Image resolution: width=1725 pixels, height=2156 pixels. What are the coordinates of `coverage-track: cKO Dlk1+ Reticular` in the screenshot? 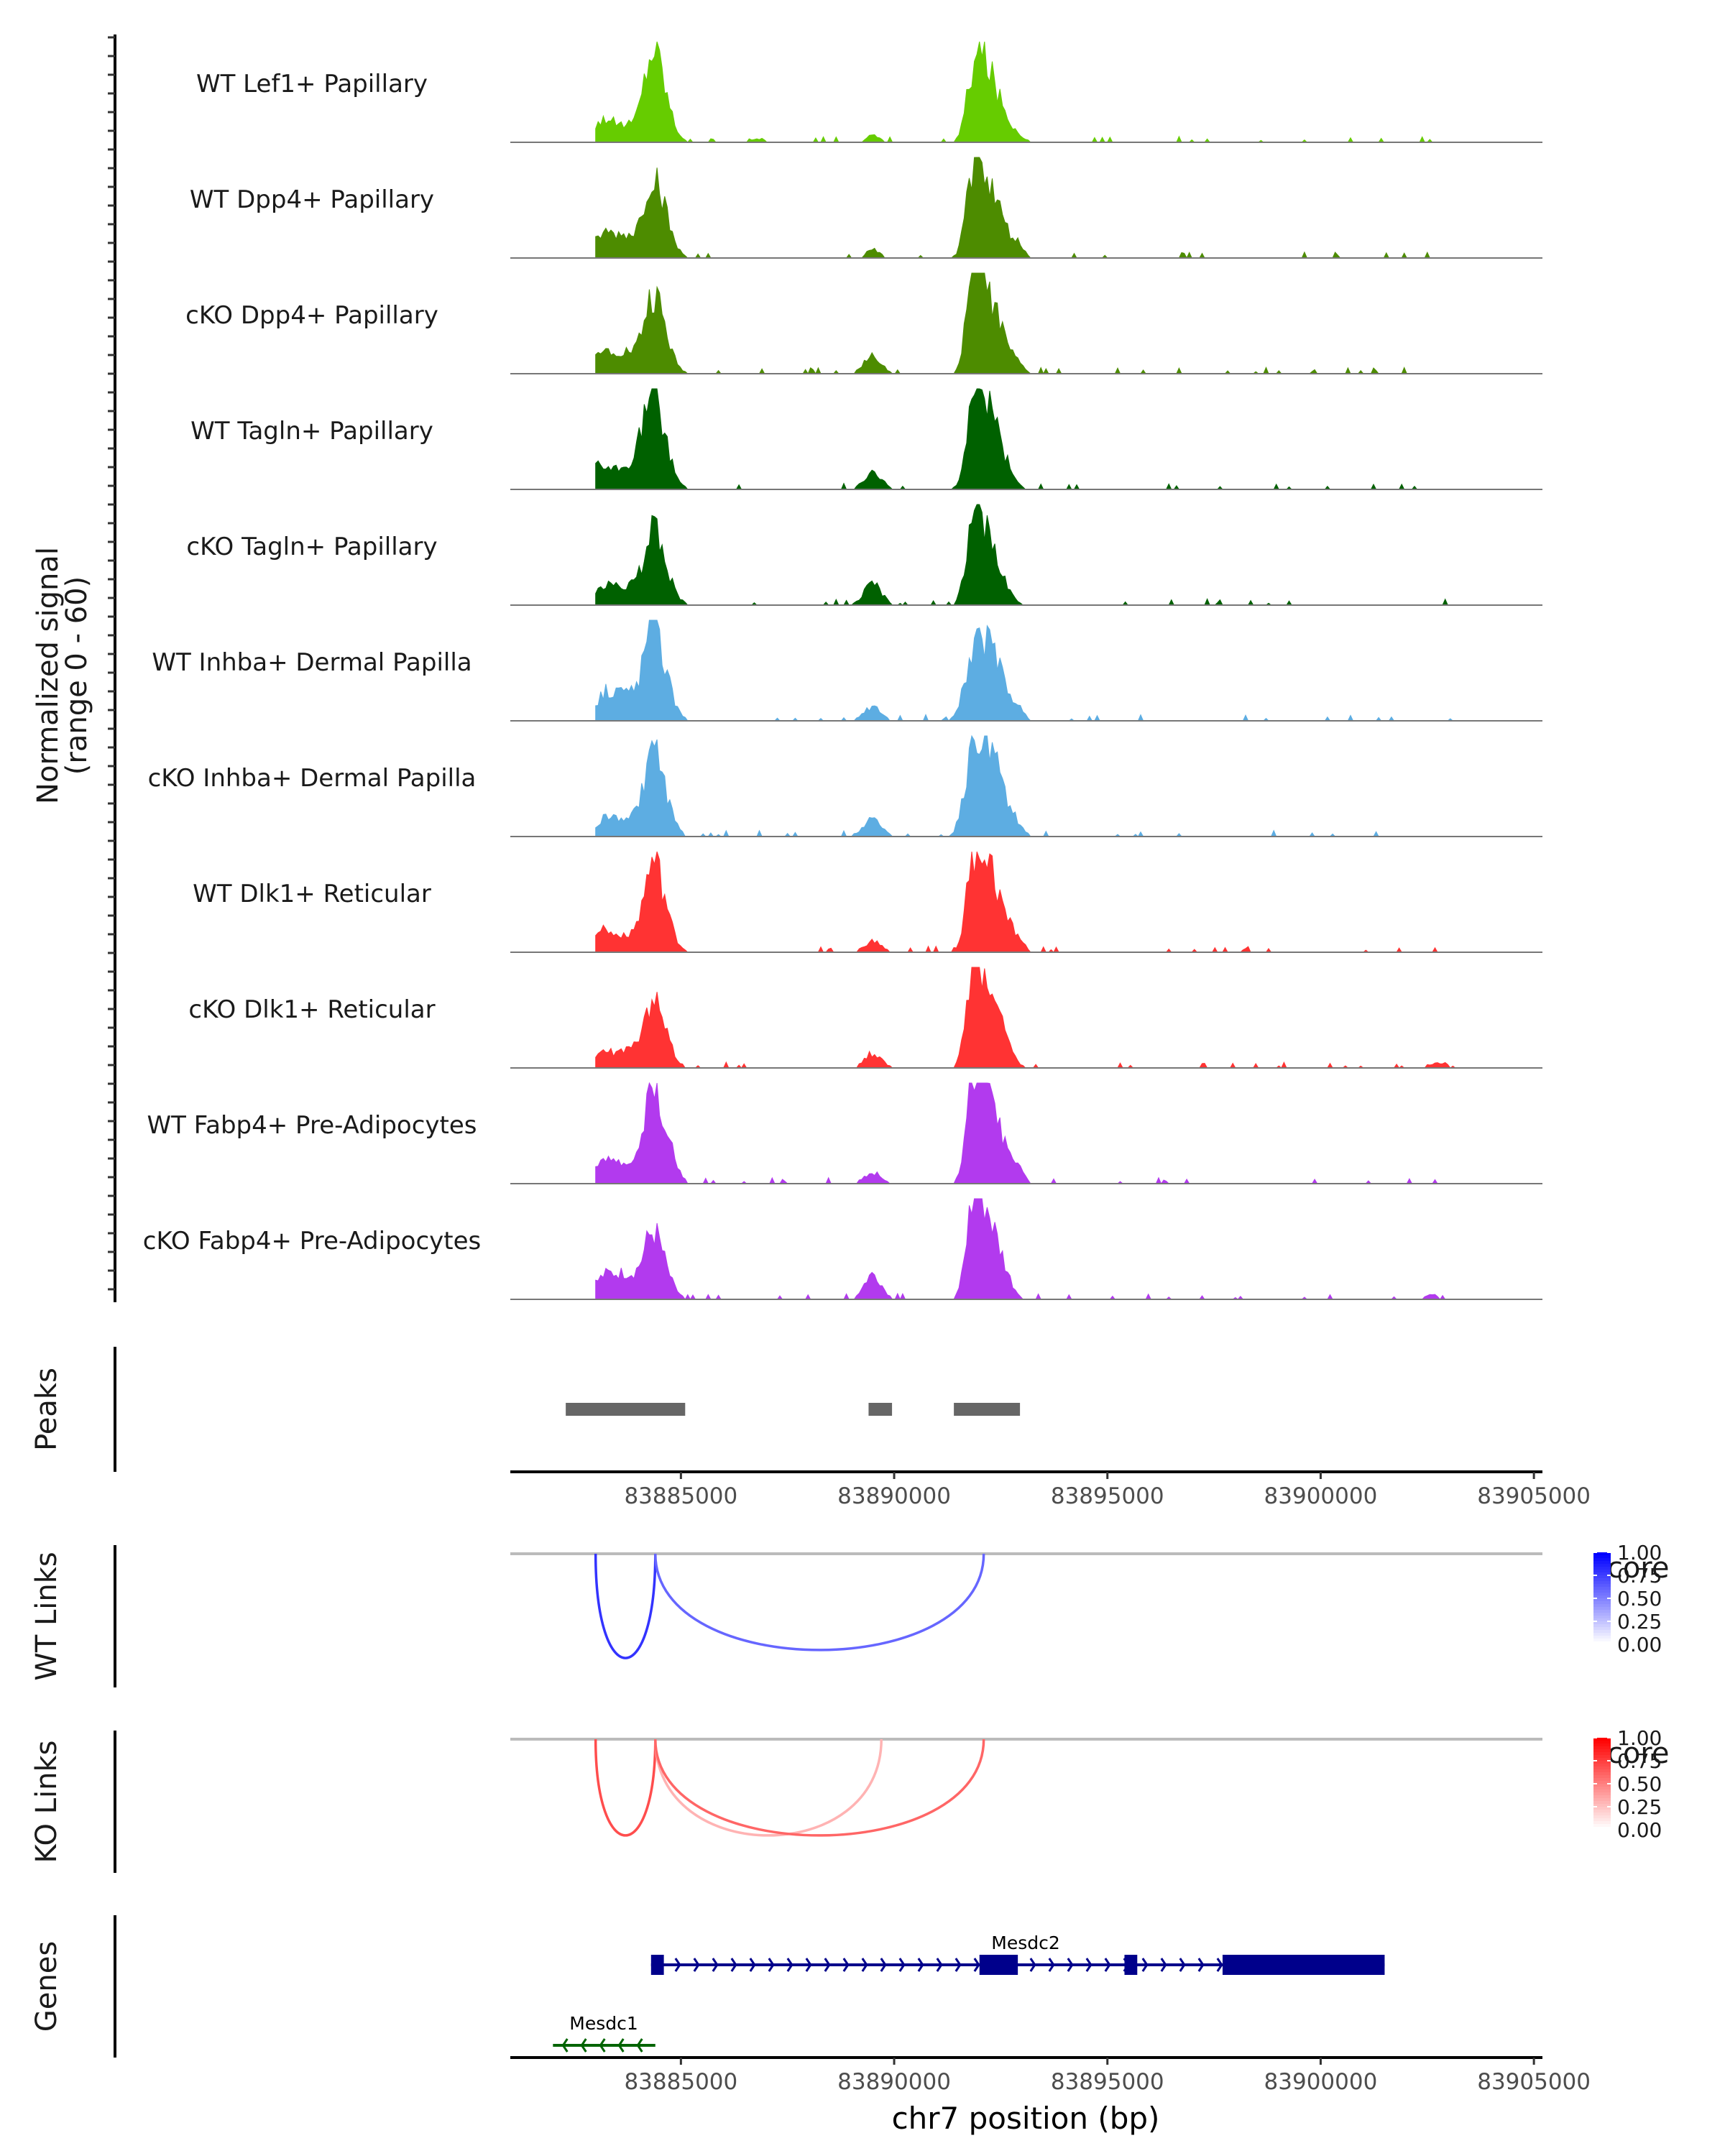 It's located at (865, 1018).